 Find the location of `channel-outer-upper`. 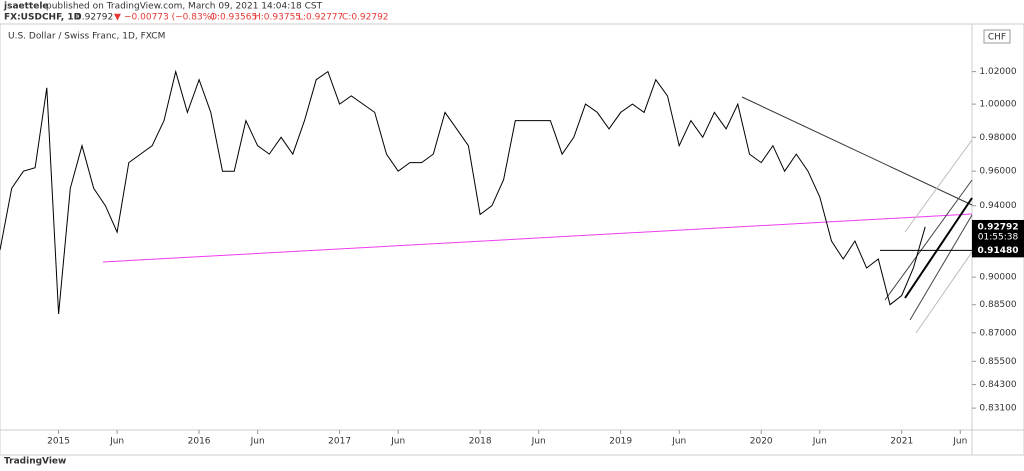

channel-outer-upper is located at coordinates (938, 186).